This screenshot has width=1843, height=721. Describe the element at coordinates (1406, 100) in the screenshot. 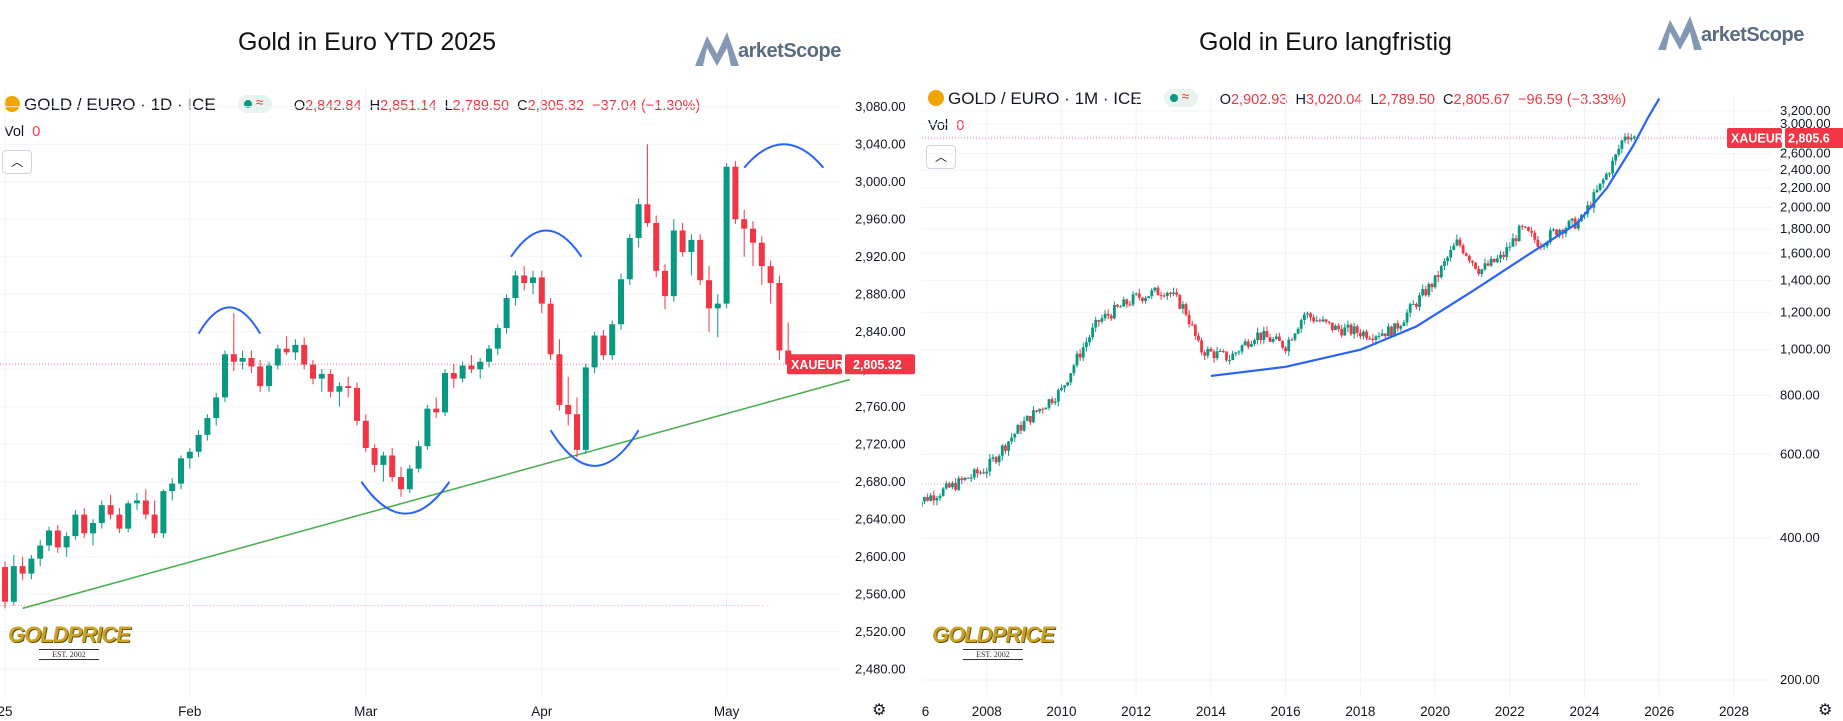

I see `low-value: 2,789.50` at that location.